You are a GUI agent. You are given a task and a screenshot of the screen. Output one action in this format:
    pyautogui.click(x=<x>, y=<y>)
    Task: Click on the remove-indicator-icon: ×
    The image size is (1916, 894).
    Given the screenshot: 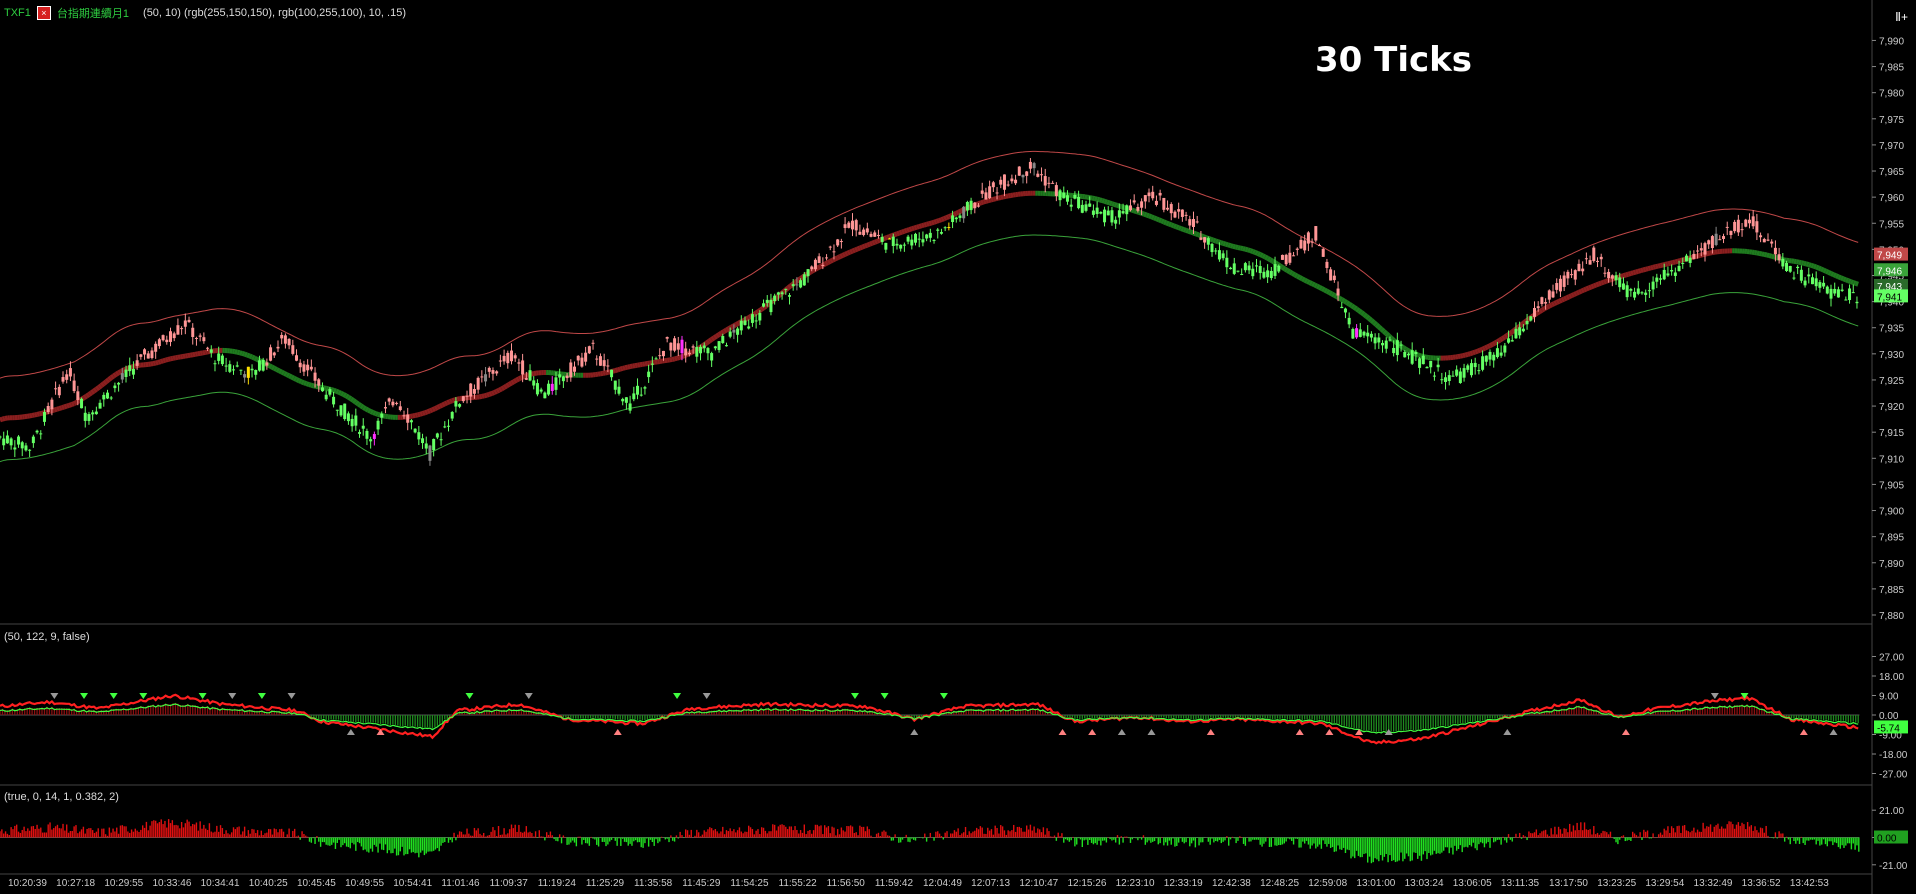 What is the action you would take?
    pyautogui.click(x=43, y=13)
    